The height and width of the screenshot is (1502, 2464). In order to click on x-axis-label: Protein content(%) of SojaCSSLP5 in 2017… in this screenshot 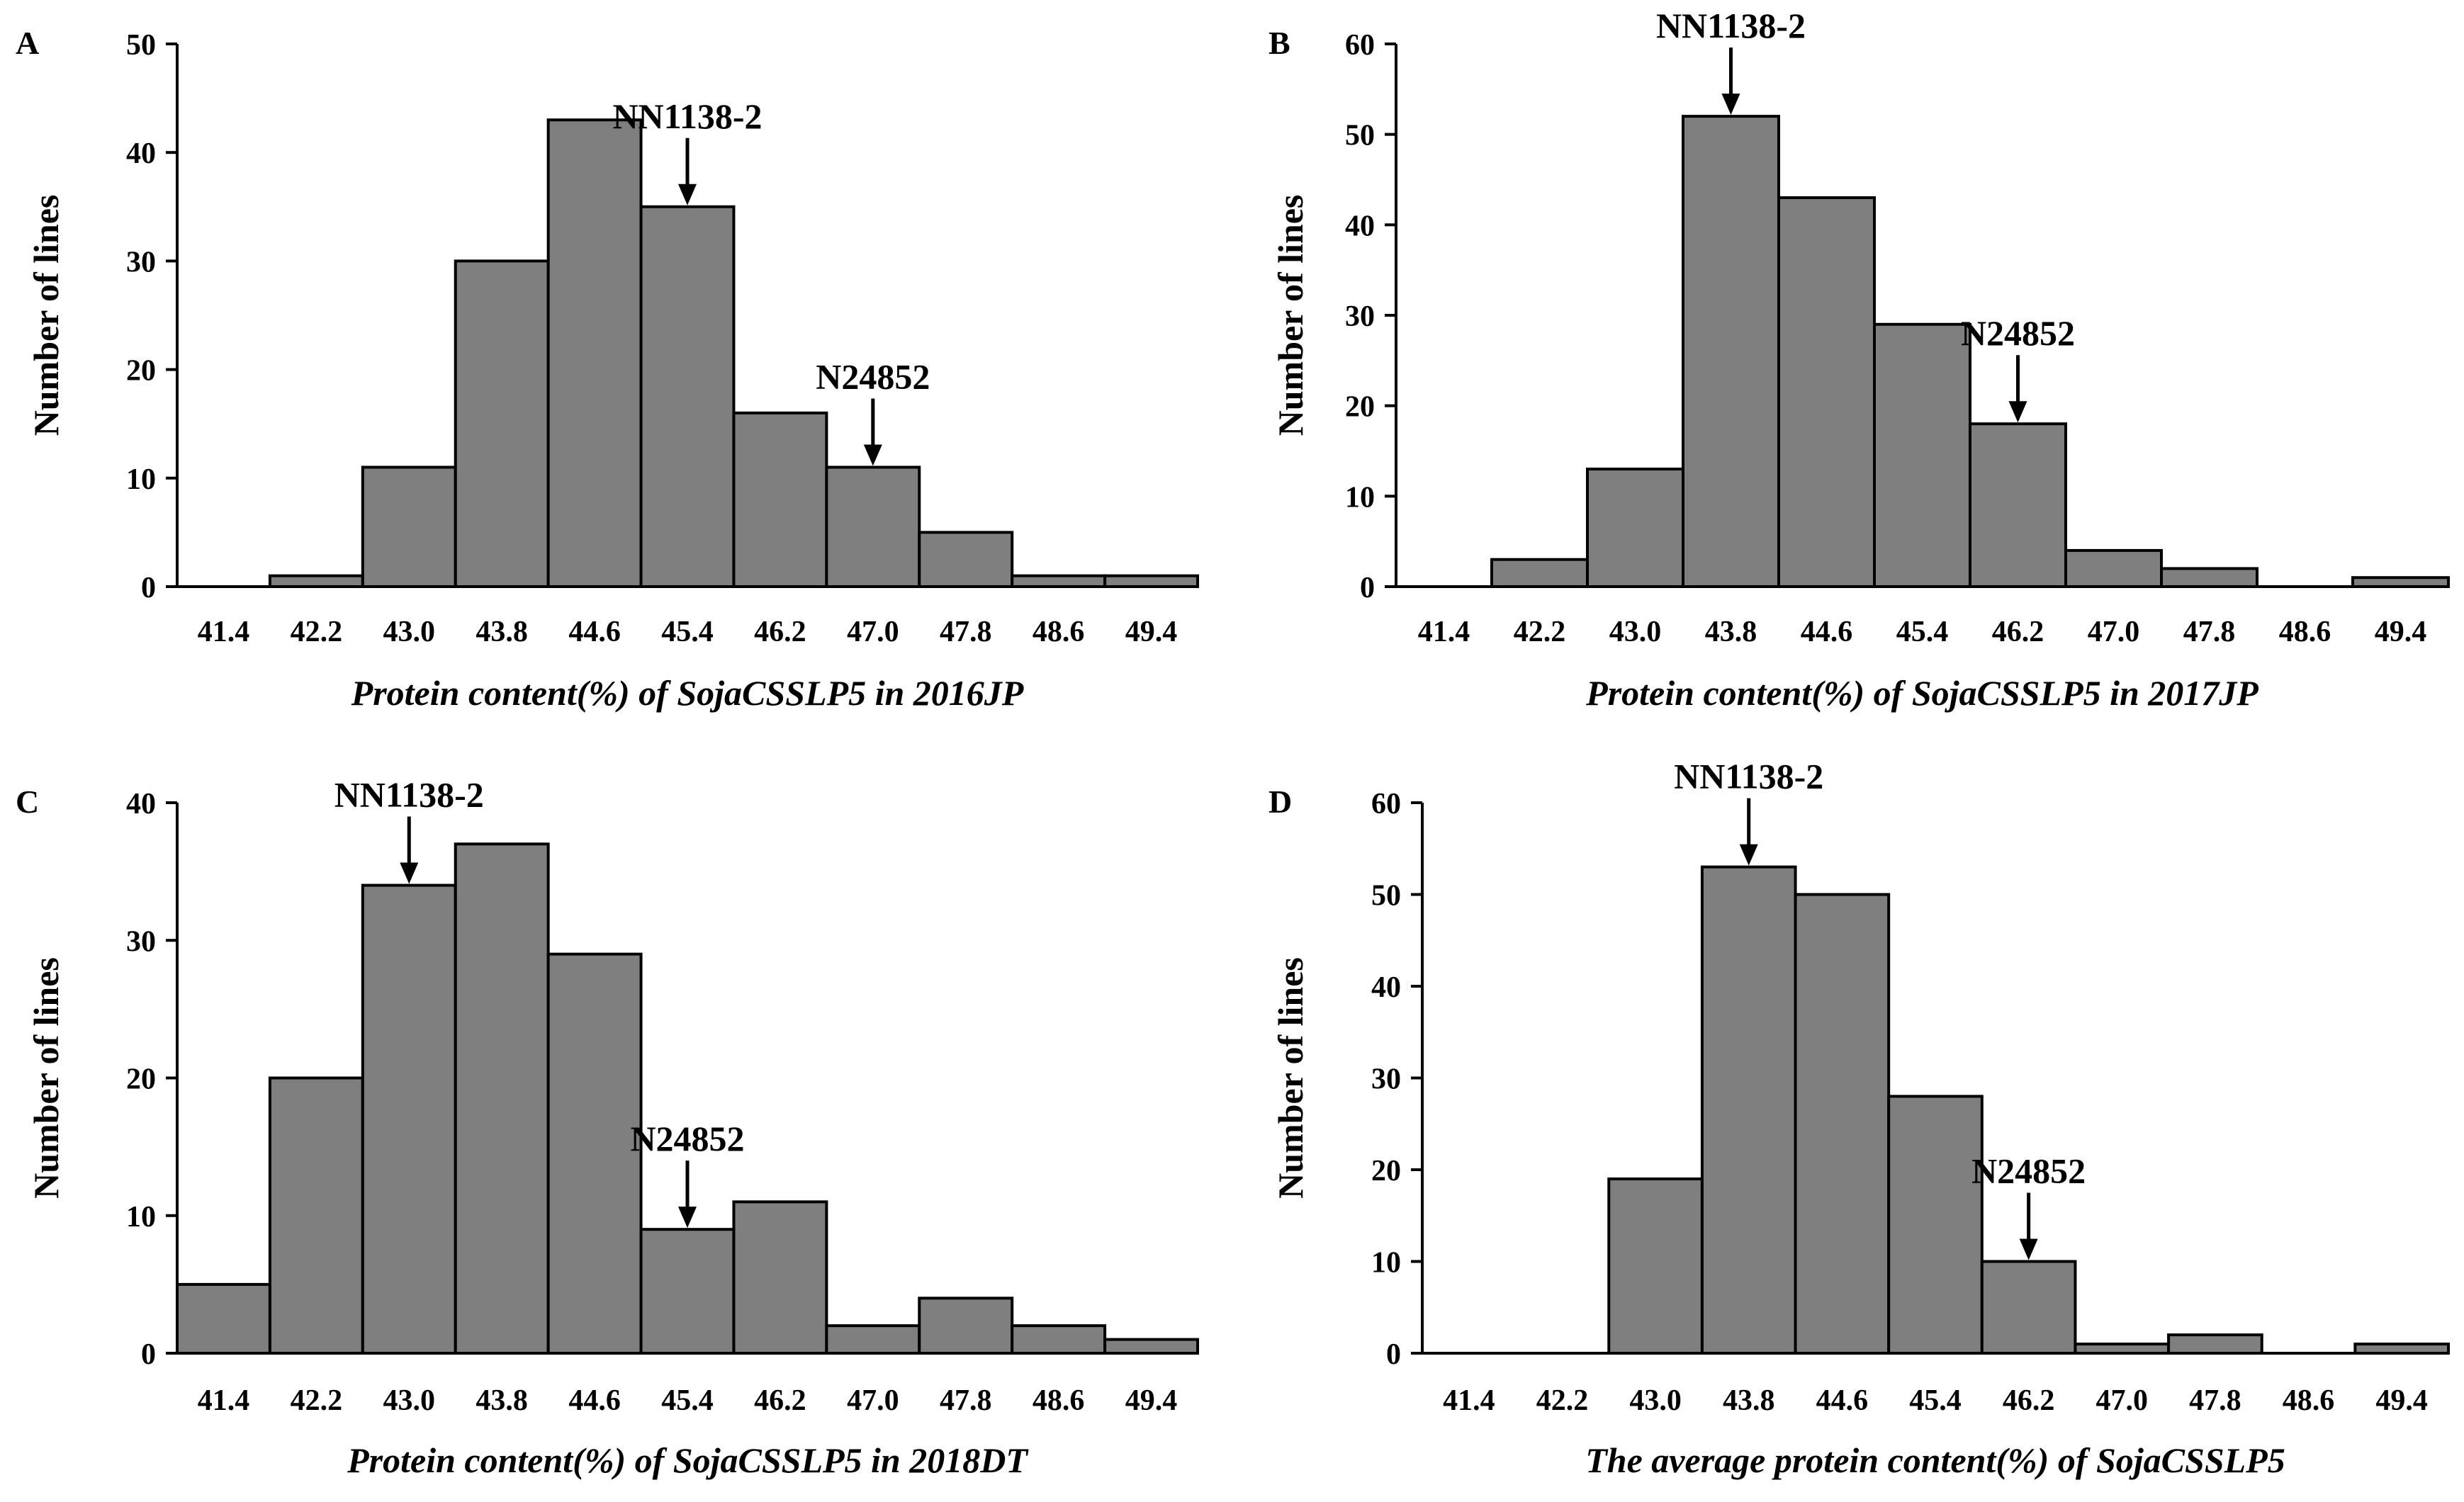, I will do `click(1921, 693)`.